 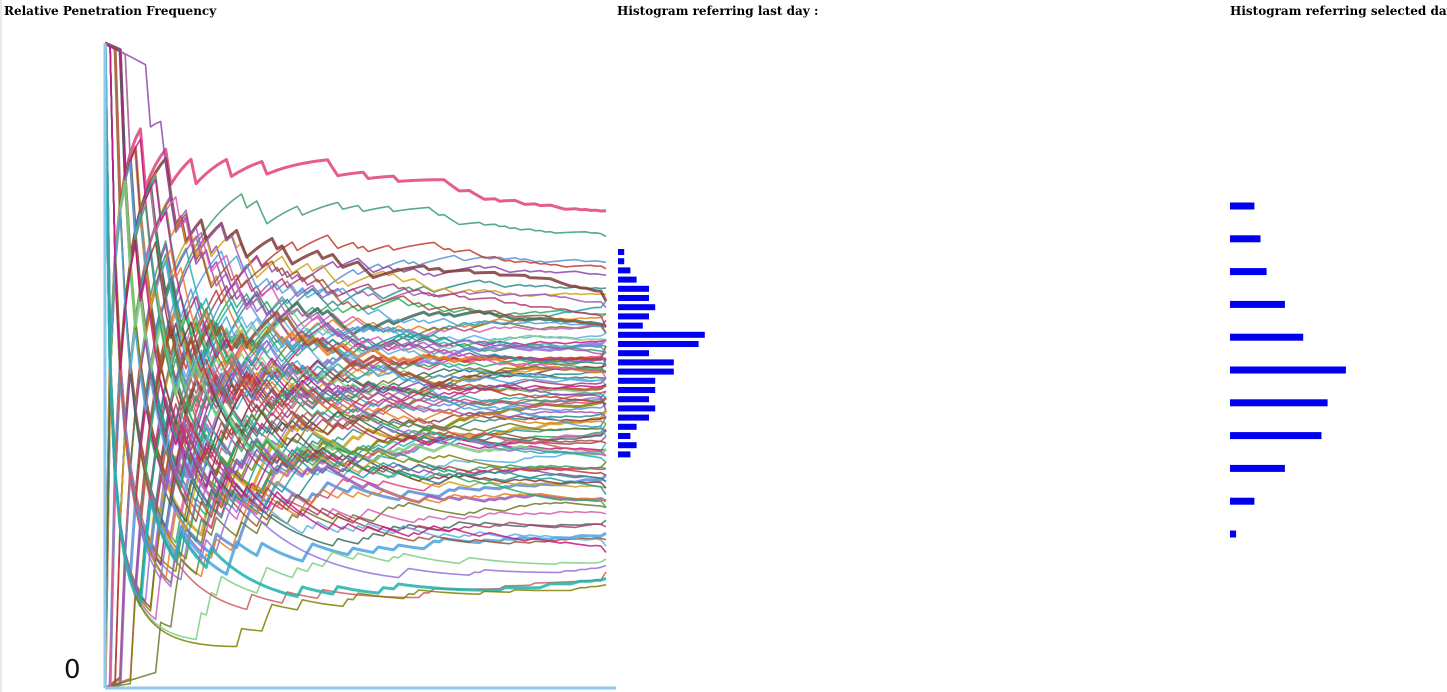 What do you see at coordinates (72, 670) in the screenshot?
I see `y-axis-zero-label: 0` at bounding box center [72, 670].